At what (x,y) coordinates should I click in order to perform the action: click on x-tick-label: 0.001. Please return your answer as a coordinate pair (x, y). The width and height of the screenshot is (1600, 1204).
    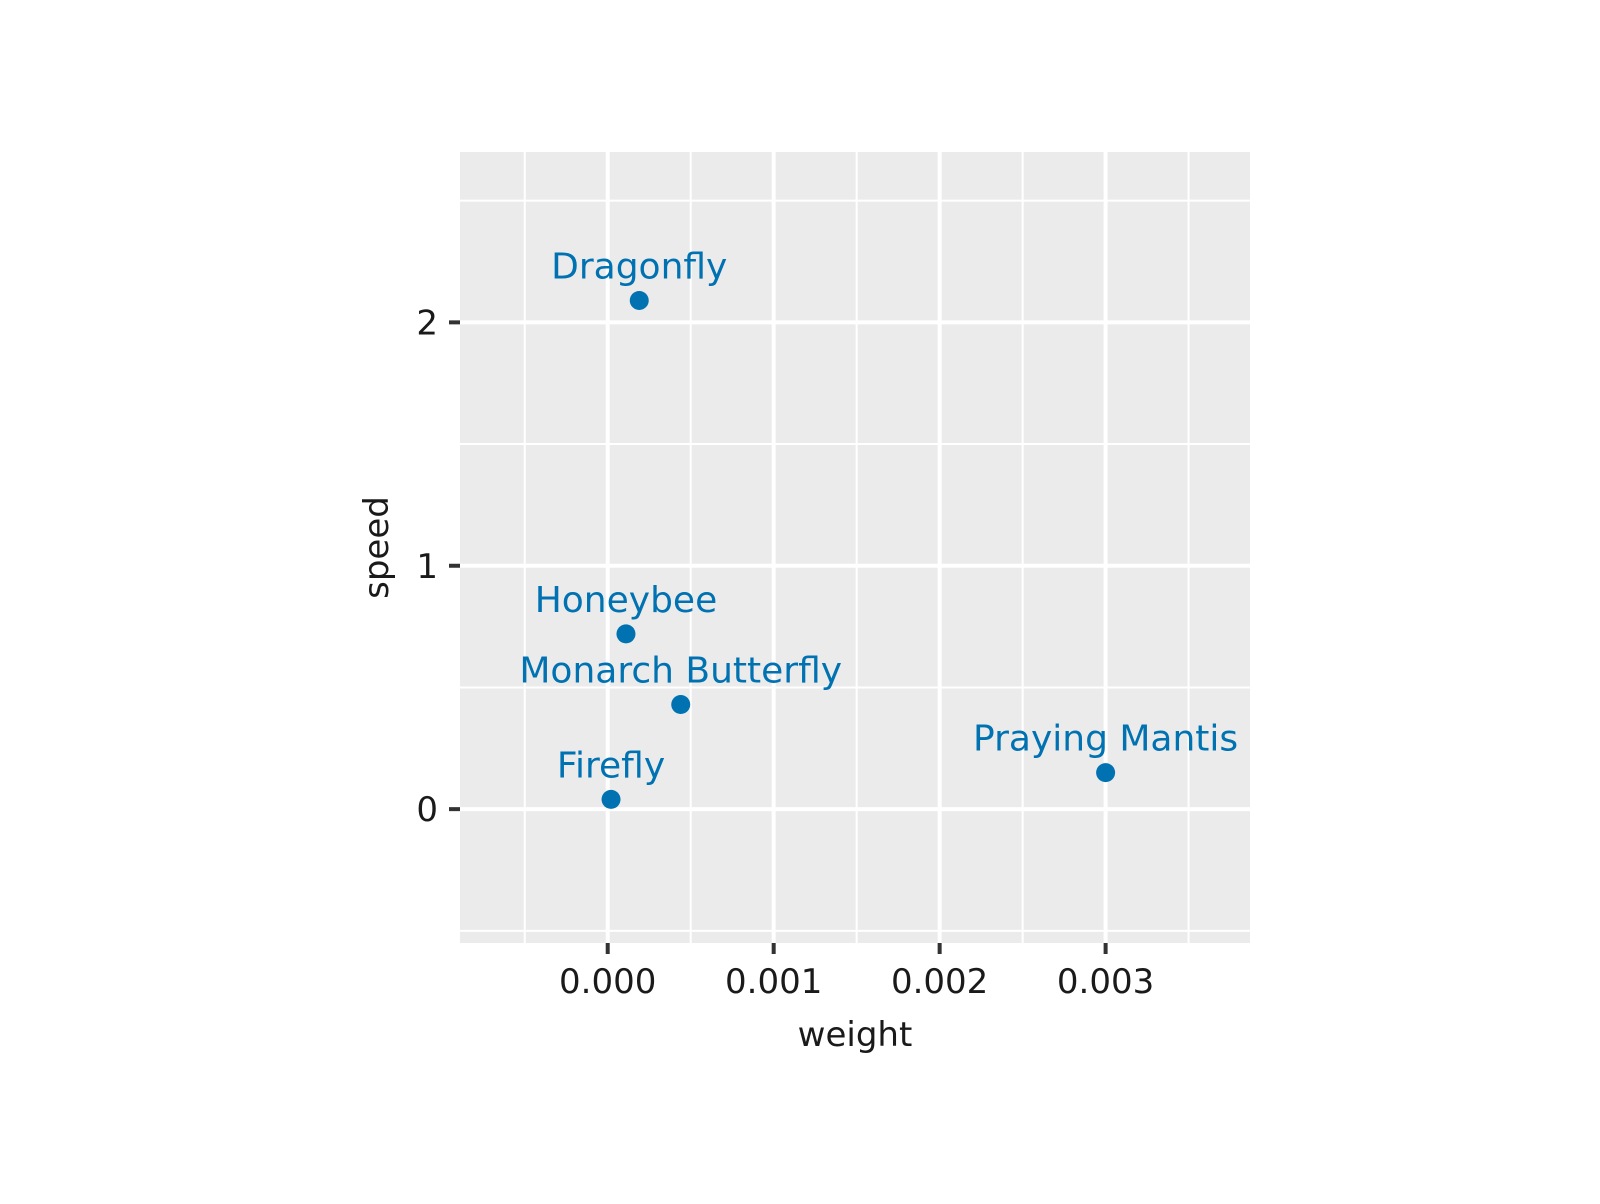
    Looking at the image, I should click on (773, 982).